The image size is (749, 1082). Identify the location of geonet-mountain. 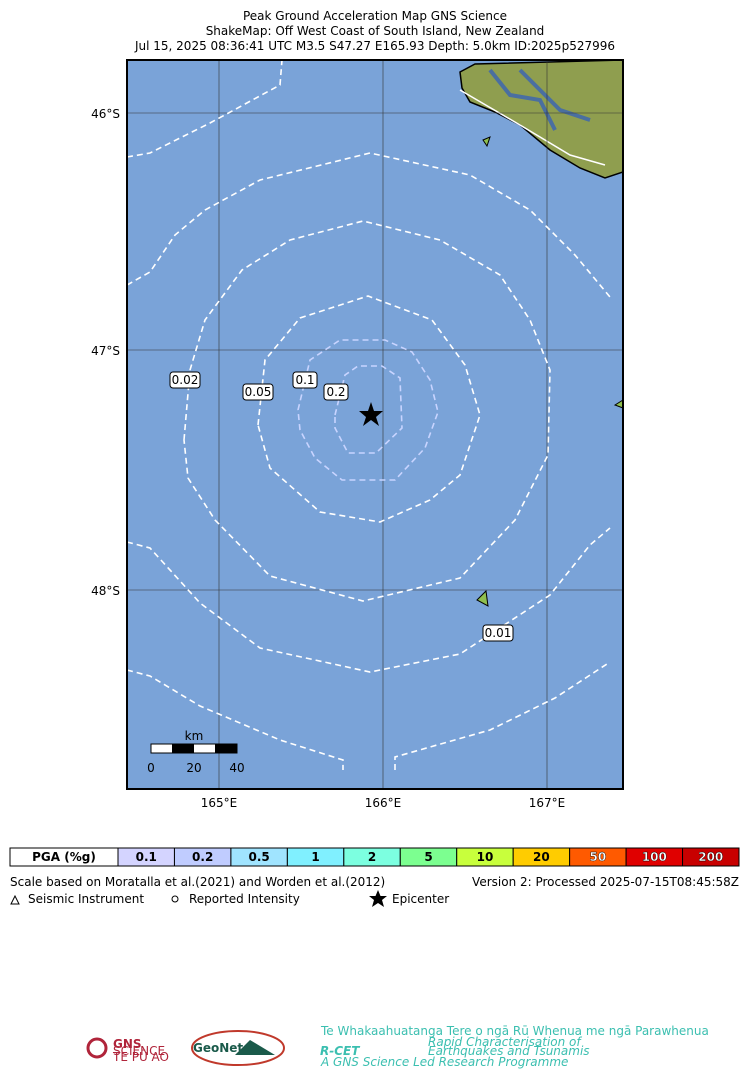
(255, 1047).